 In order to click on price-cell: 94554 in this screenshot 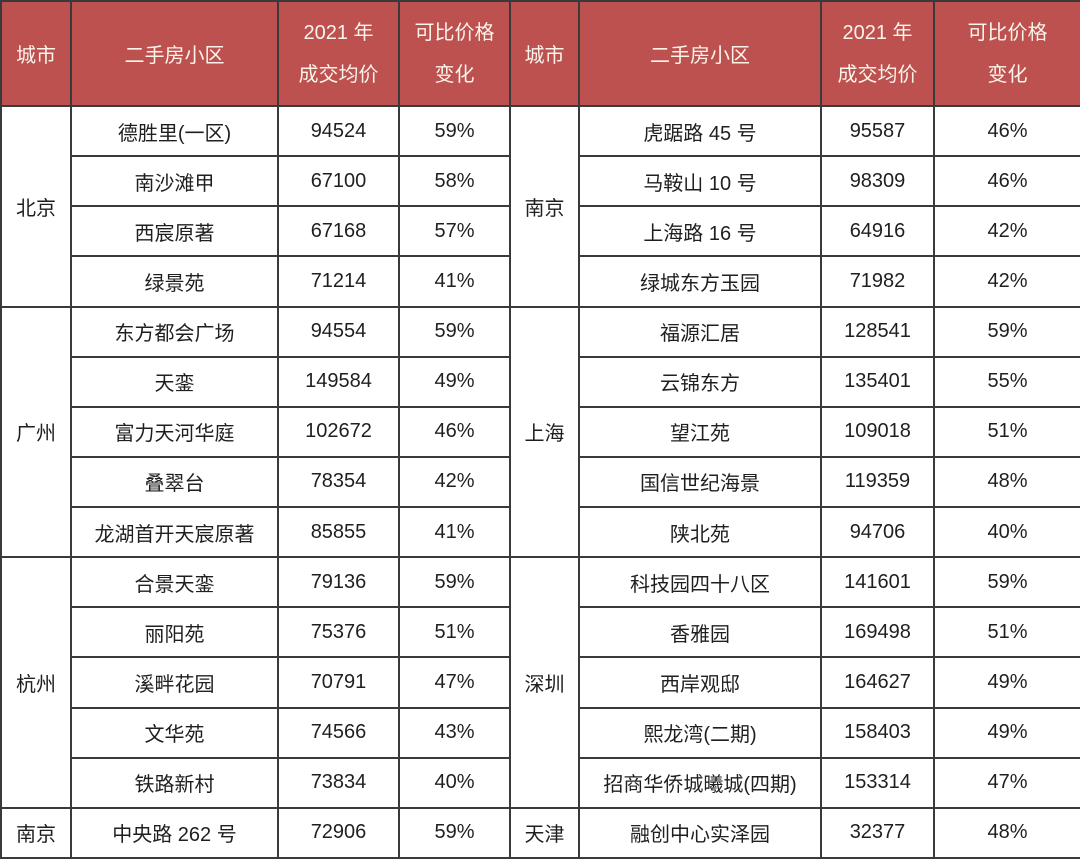, I will do `click(338, 331)`.